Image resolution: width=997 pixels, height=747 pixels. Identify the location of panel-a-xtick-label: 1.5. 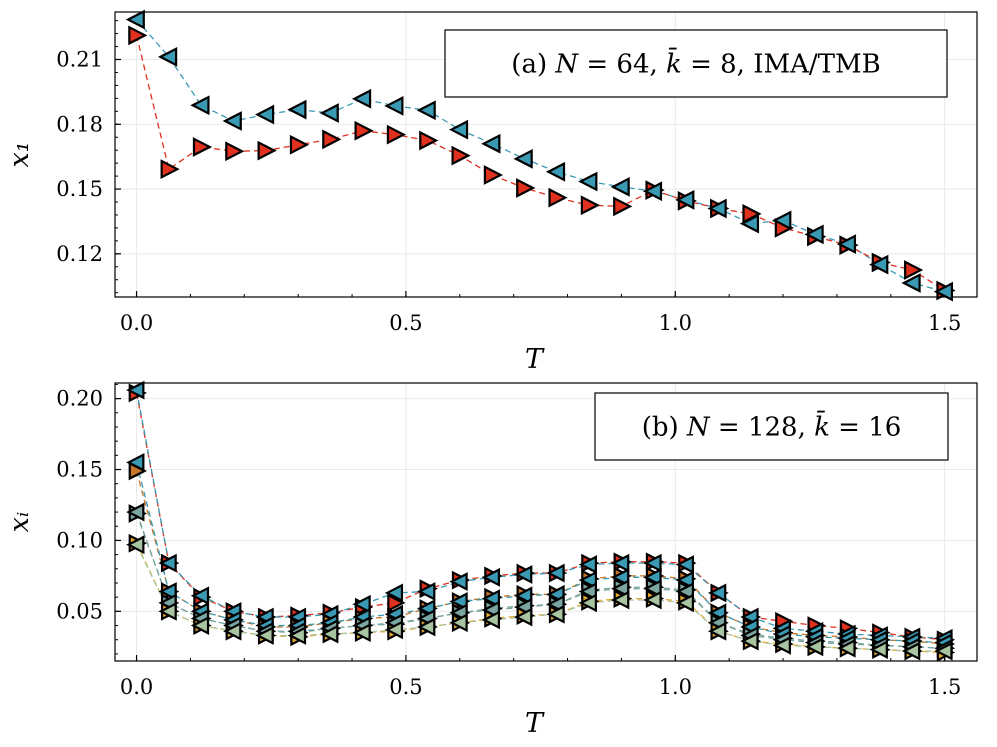
(944, 323).